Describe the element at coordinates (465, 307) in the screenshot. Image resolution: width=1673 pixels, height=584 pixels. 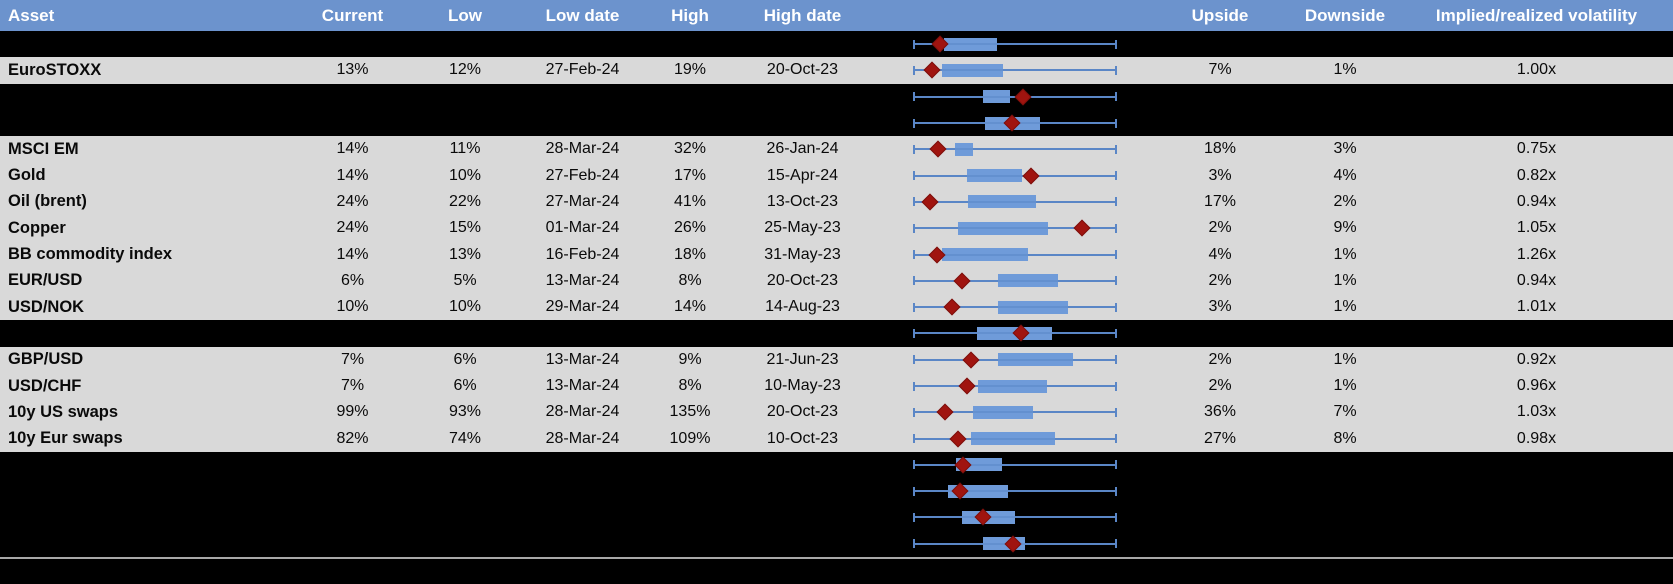
I see `cell-low: 10%` at that location.